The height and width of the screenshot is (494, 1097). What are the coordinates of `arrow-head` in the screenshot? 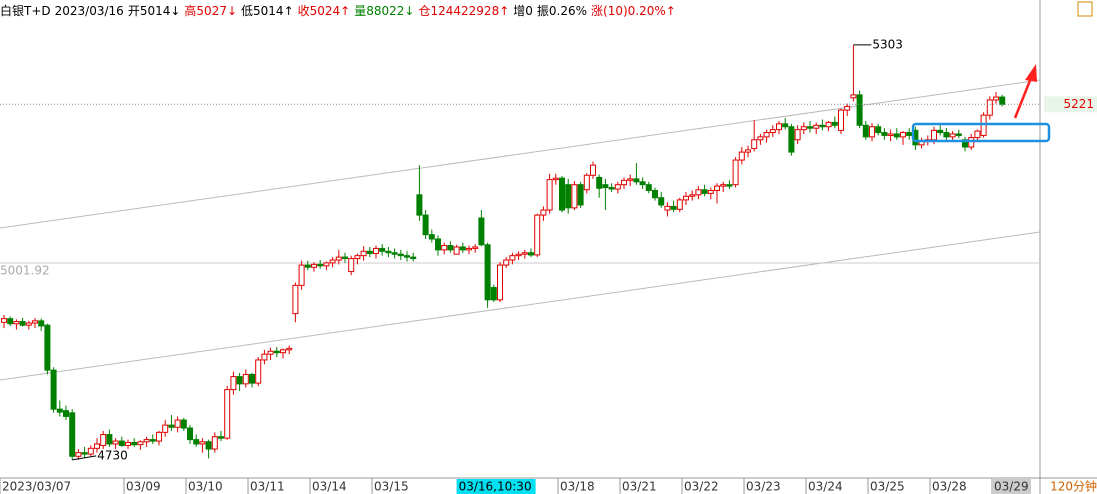 It's located at (1031, 73).